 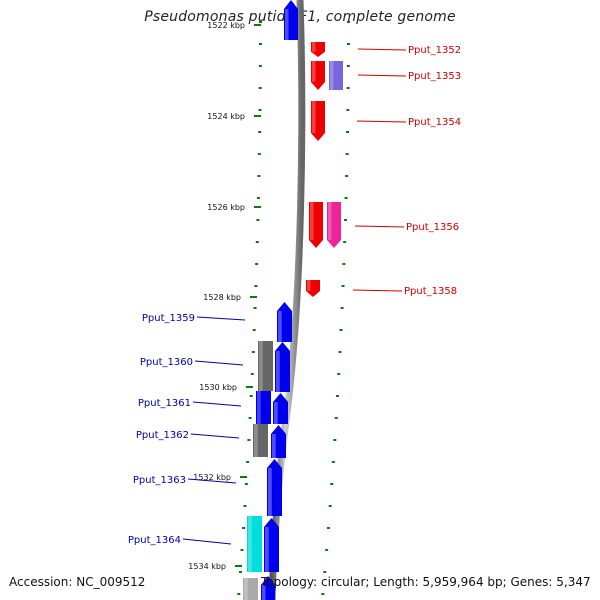 I want to click on scale-tick-label: 1534 kbp, so click(x=207, y=566).